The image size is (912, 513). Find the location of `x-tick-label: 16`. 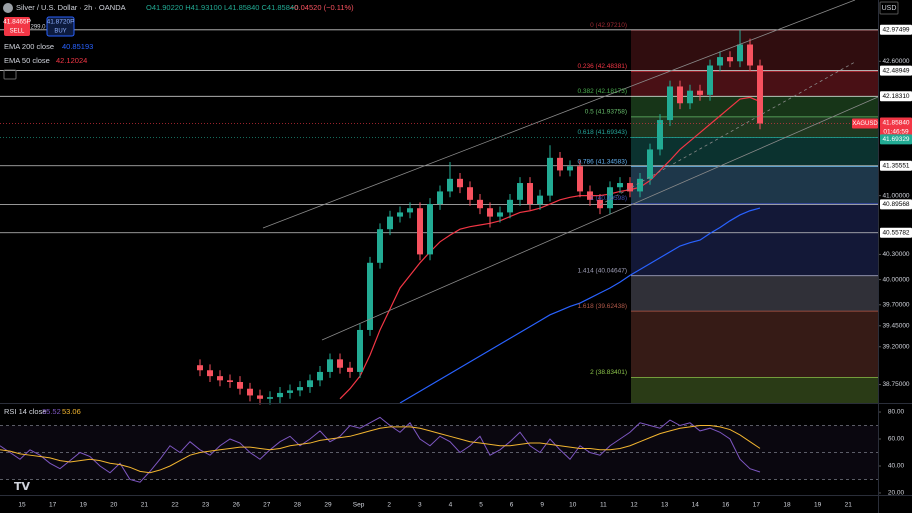

x-tick-label: 16 is located at coordinates (726, 505).